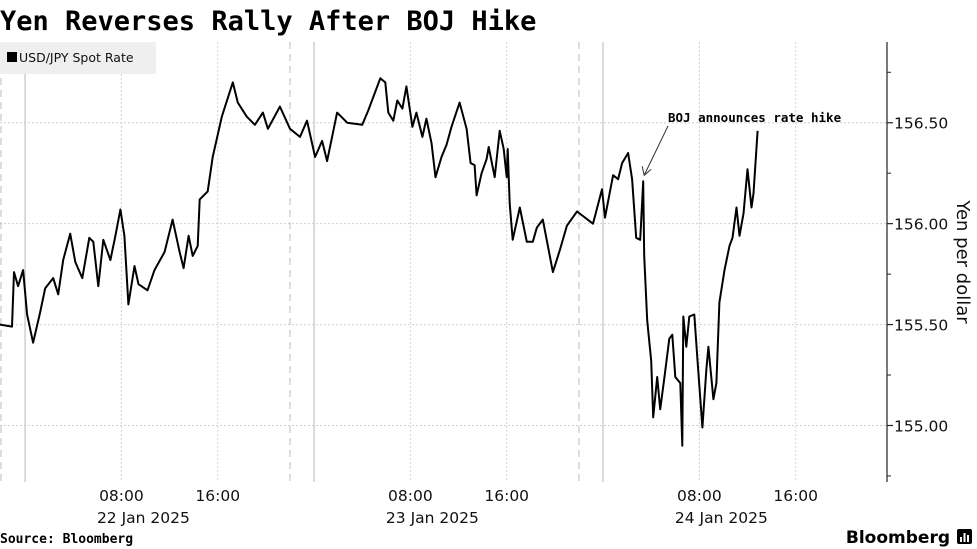 This screenshot has width=977, height=549. I want to click on legend-label: USD/JPY Spot Rate, so click(76, 57).